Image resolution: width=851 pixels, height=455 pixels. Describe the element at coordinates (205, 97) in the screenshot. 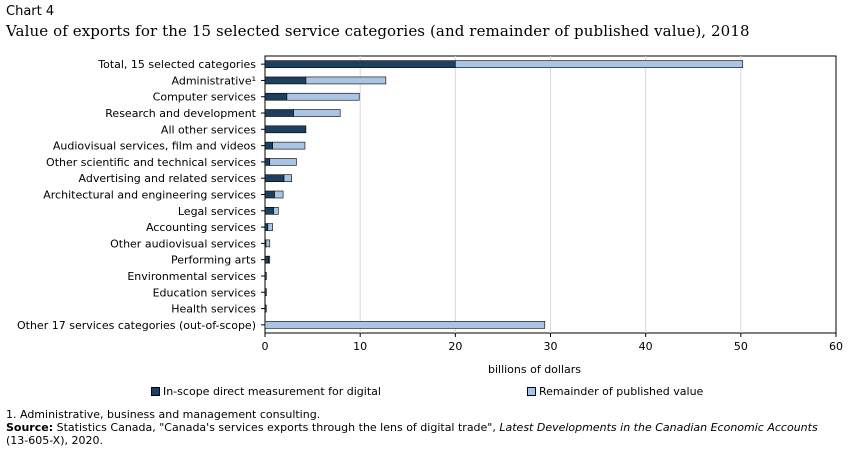

I see `y-category-label: Computer services` at that location.